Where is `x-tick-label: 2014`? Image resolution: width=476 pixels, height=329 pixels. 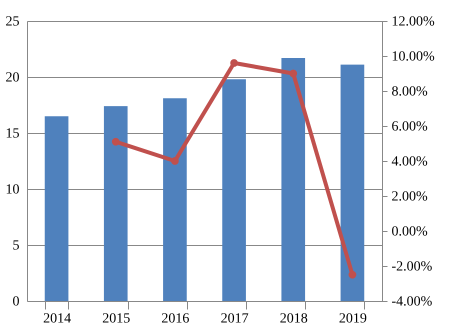 x-tick-label: 2014 is located at coordinates (57, 319).